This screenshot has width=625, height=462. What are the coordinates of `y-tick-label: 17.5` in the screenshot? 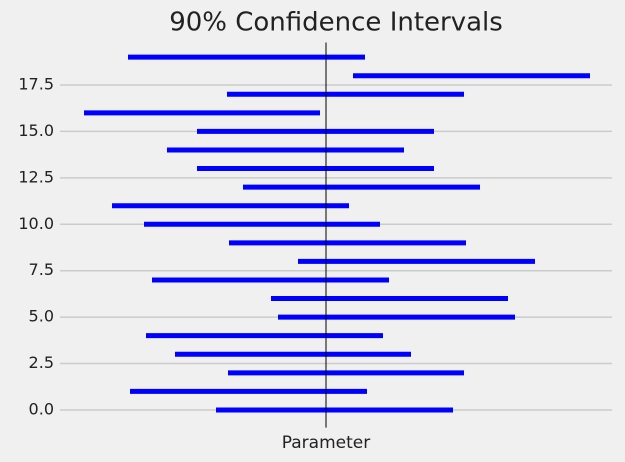 It's located at (36, 83).